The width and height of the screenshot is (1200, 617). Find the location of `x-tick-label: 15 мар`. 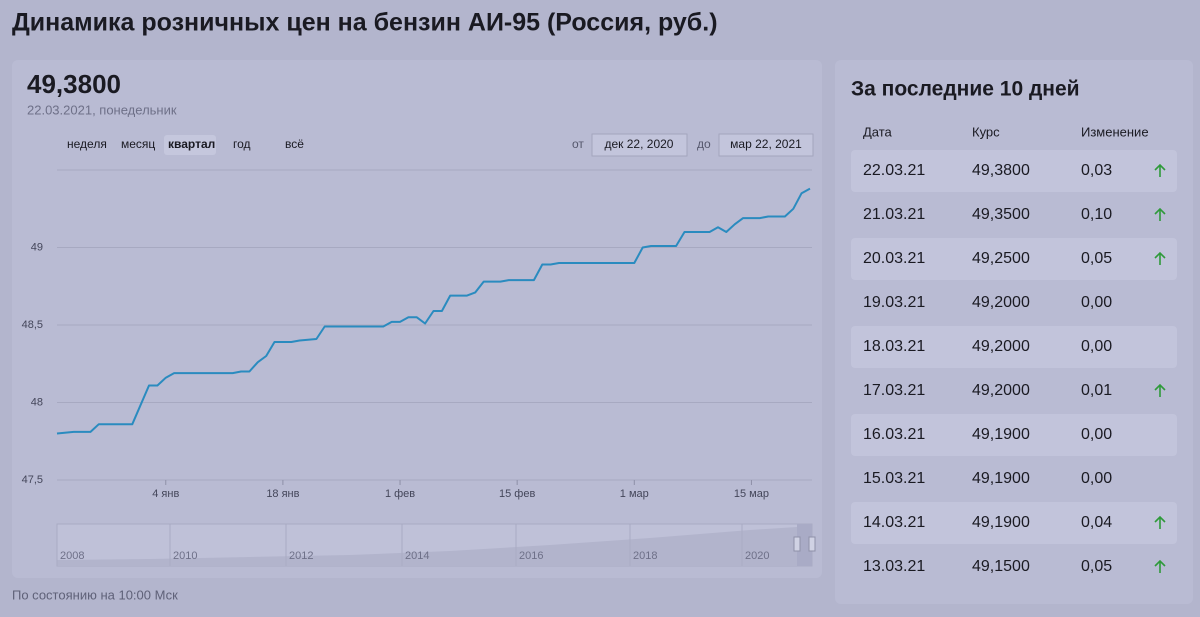

x-tick-label: 15 мар is located at coordinates (751, 494).